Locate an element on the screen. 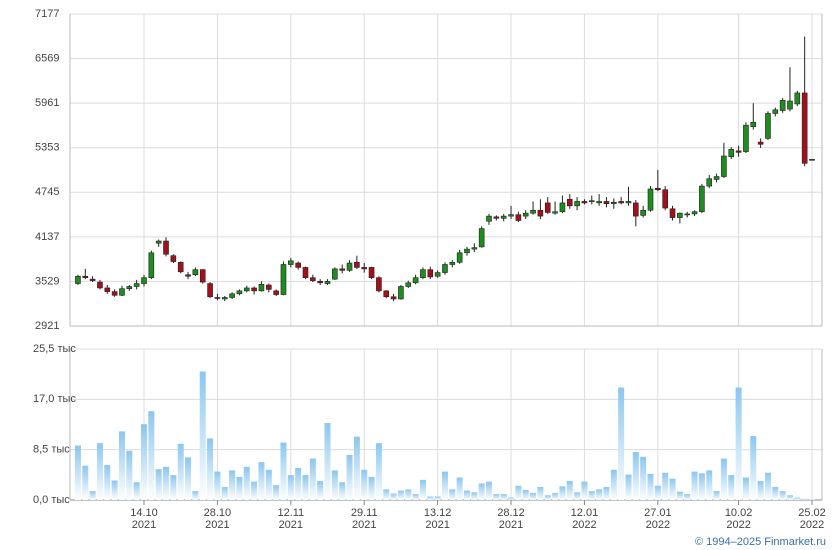  copyright-link: © 1994–2025 Finmarket.ru is located at coordinates (760, 542).